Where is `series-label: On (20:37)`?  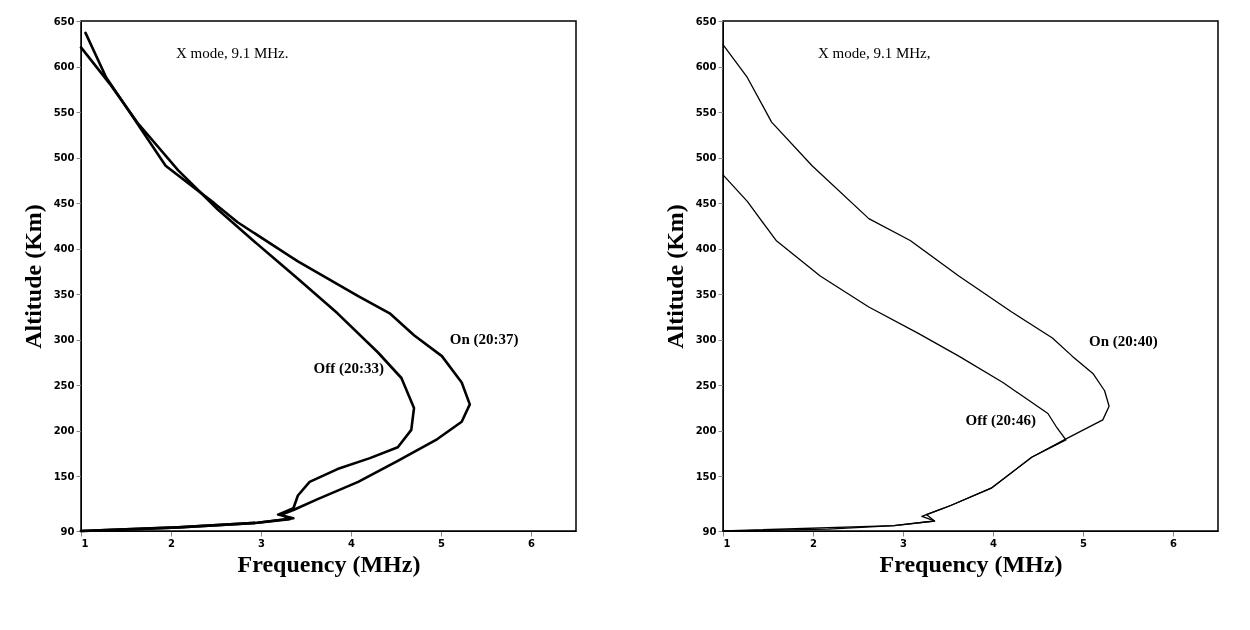
series-label: On (20:37) is located at coordinates (484, 340).